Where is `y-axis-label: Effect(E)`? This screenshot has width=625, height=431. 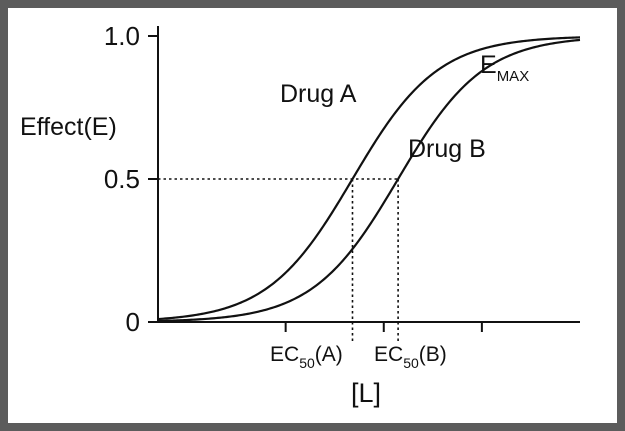
y-axis-label: Effect(E) is located at coordinates (68, 127).